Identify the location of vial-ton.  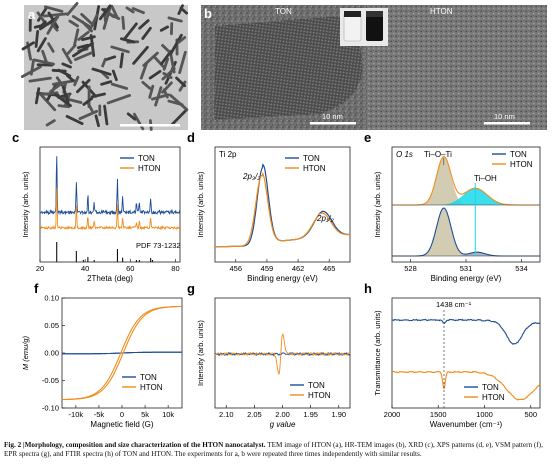
(352, 27).